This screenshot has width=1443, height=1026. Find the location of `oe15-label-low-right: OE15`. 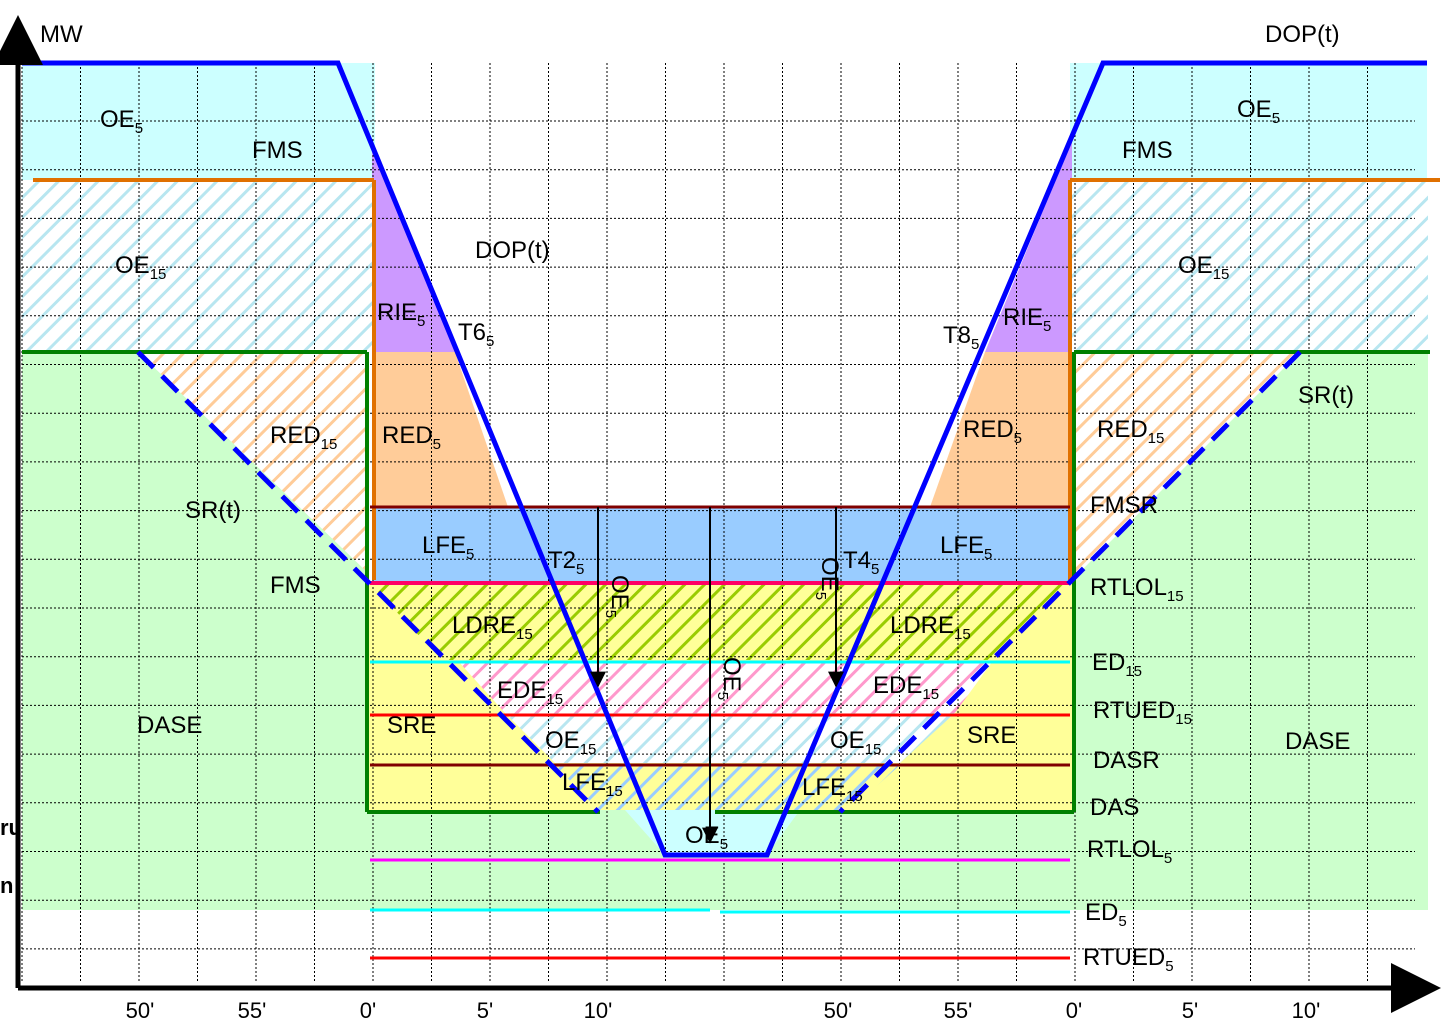

oe15-label-low-right: OE15 is located at coordinates (855, 742).